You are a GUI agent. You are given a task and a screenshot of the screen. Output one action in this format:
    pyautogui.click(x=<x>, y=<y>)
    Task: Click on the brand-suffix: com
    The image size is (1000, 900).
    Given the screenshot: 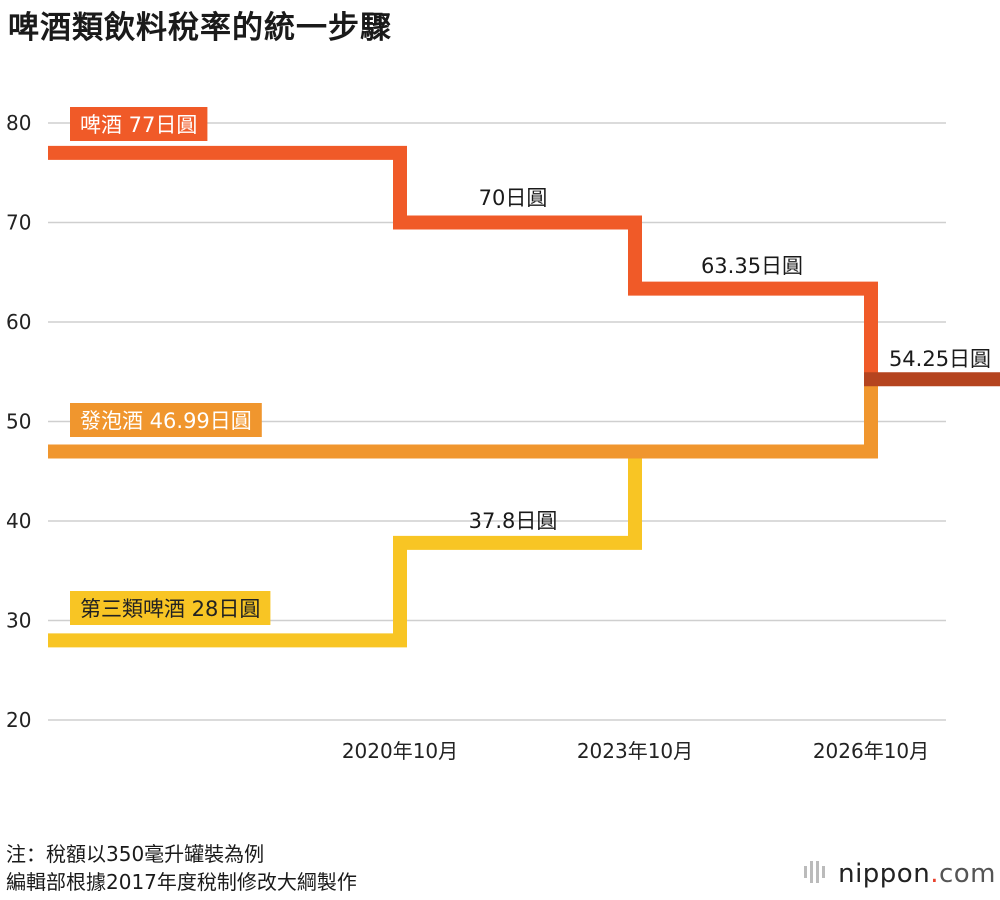 What is the action you would take?
    pyautogui.click(x=967, y=874)
    